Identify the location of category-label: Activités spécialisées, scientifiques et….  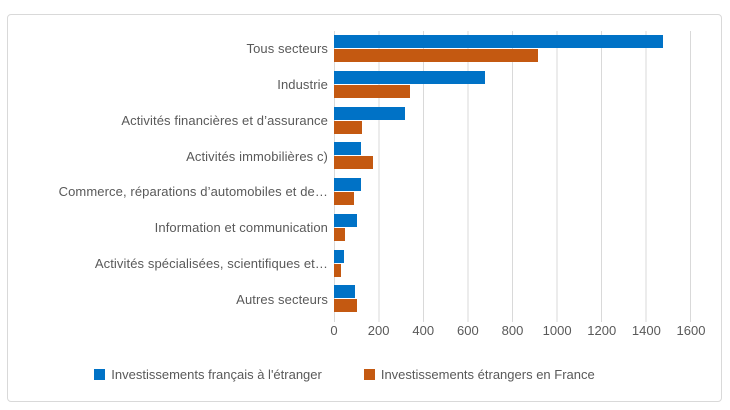
(211, 263).